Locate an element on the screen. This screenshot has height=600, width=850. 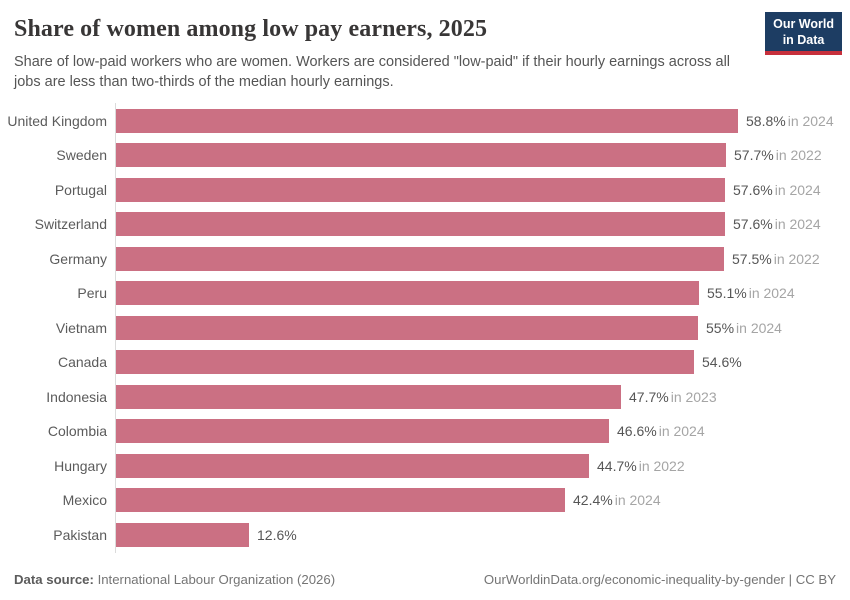
owid-logo: Our World in Data is located at coordinates (803, 34).